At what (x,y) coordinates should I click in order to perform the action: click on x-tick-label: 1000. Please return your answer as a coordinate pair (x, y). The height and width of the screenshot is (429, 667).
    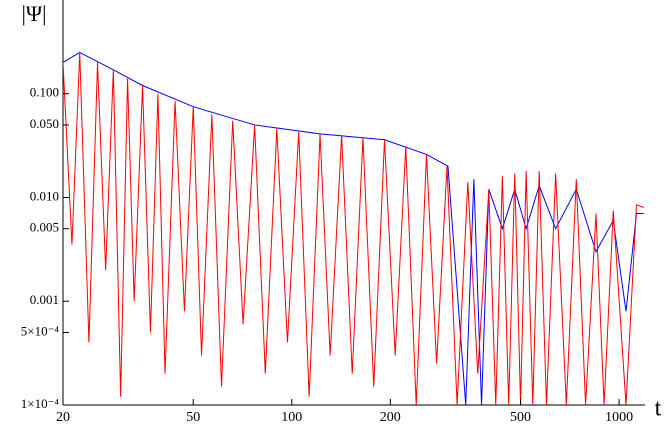
    Looking at the image, I should click on (619, 417).